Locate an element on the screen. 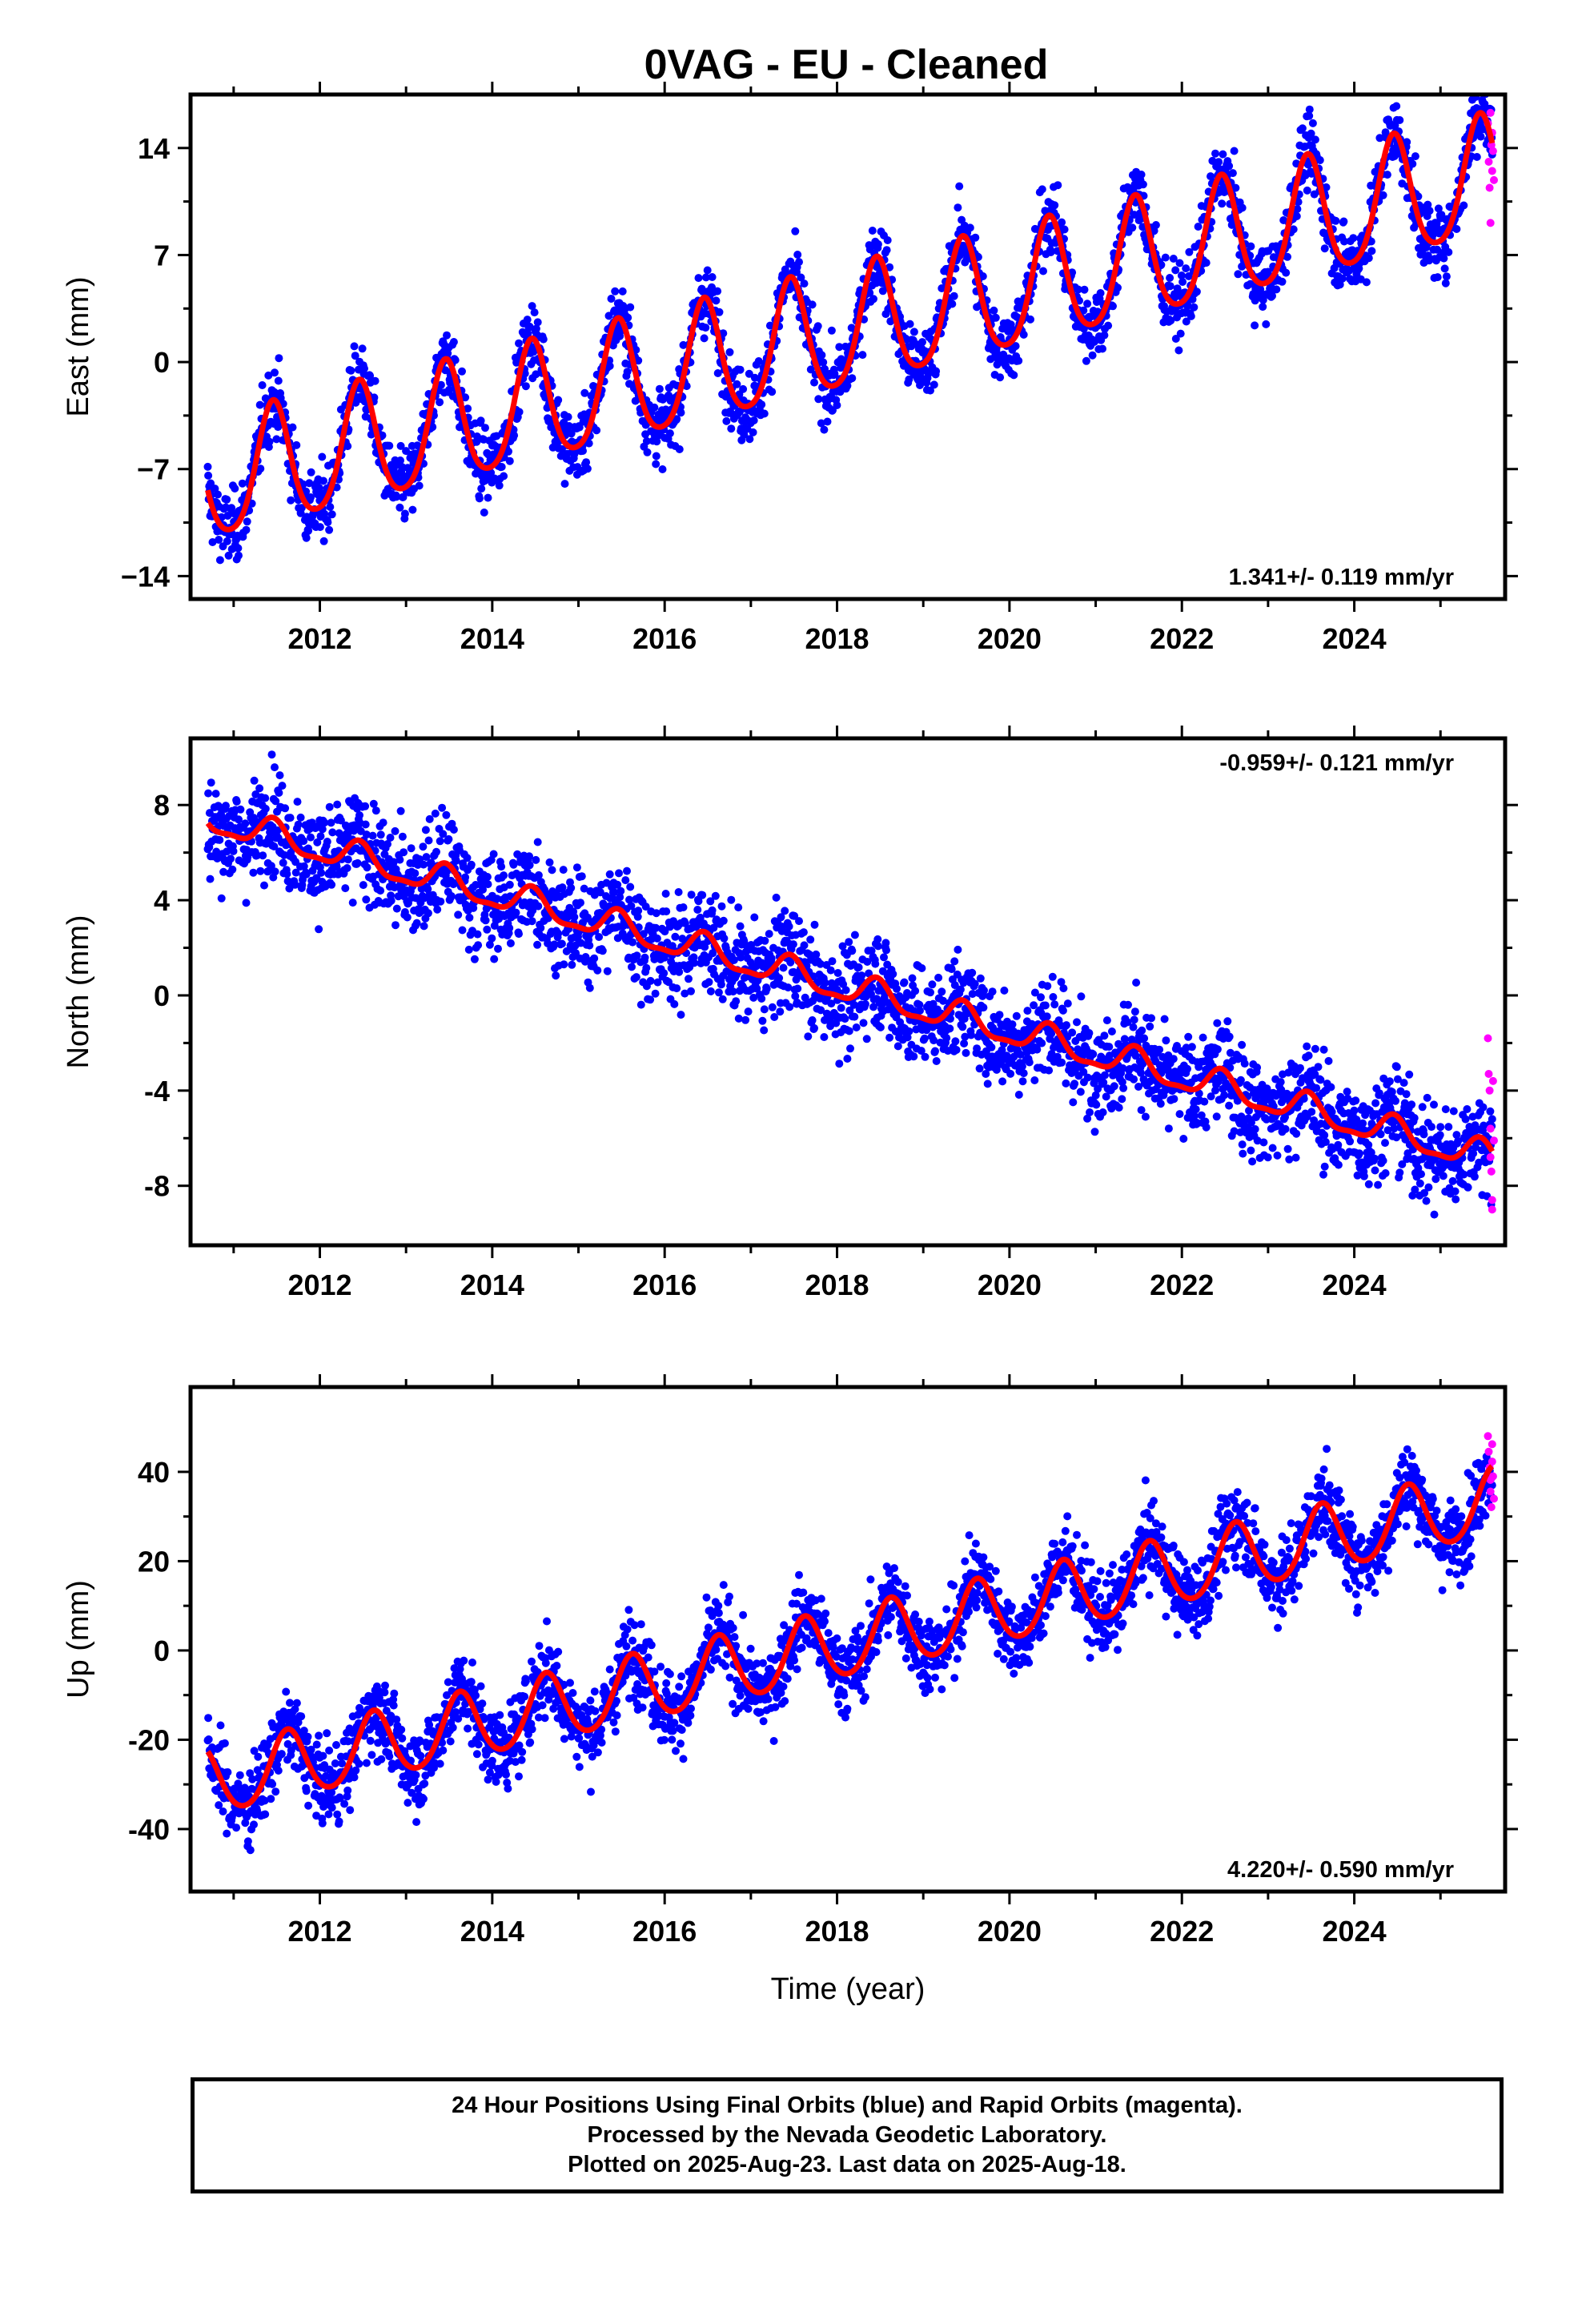 Image resolution: width=1582 pixels, height=2324 pixels. y-tick-label: 14 is located at coordinates (154, 148).